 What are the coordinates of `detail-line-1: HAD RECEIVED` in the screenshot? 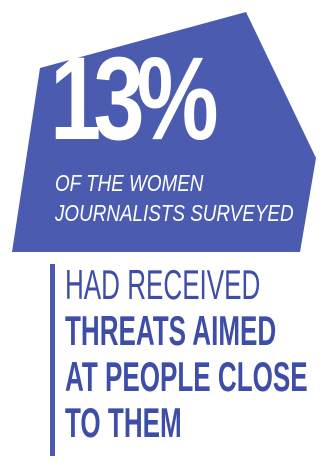 It's located at (163, 284).